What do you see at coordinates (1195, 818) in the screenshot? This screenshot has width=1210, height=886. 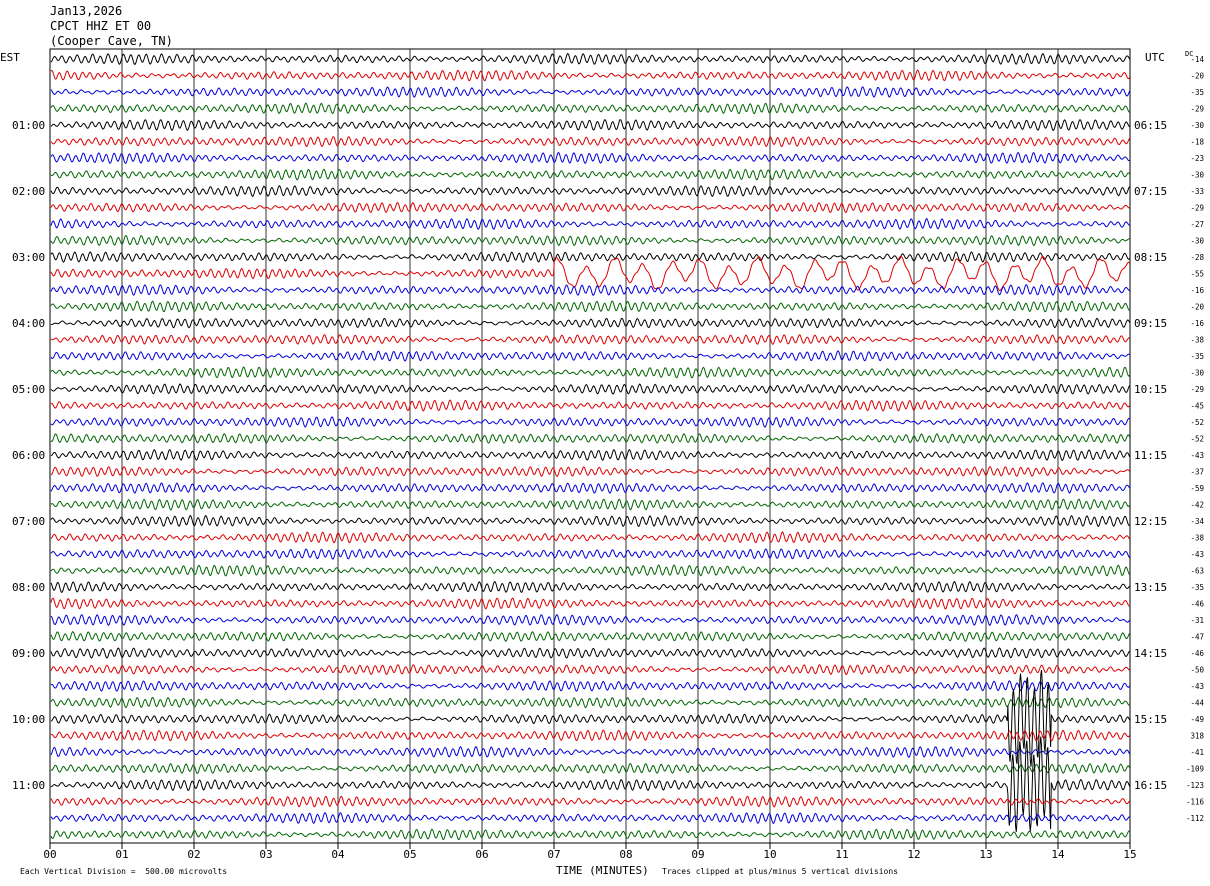 I see `dc-offset-label: -112` at bounding box center [1195, 818].